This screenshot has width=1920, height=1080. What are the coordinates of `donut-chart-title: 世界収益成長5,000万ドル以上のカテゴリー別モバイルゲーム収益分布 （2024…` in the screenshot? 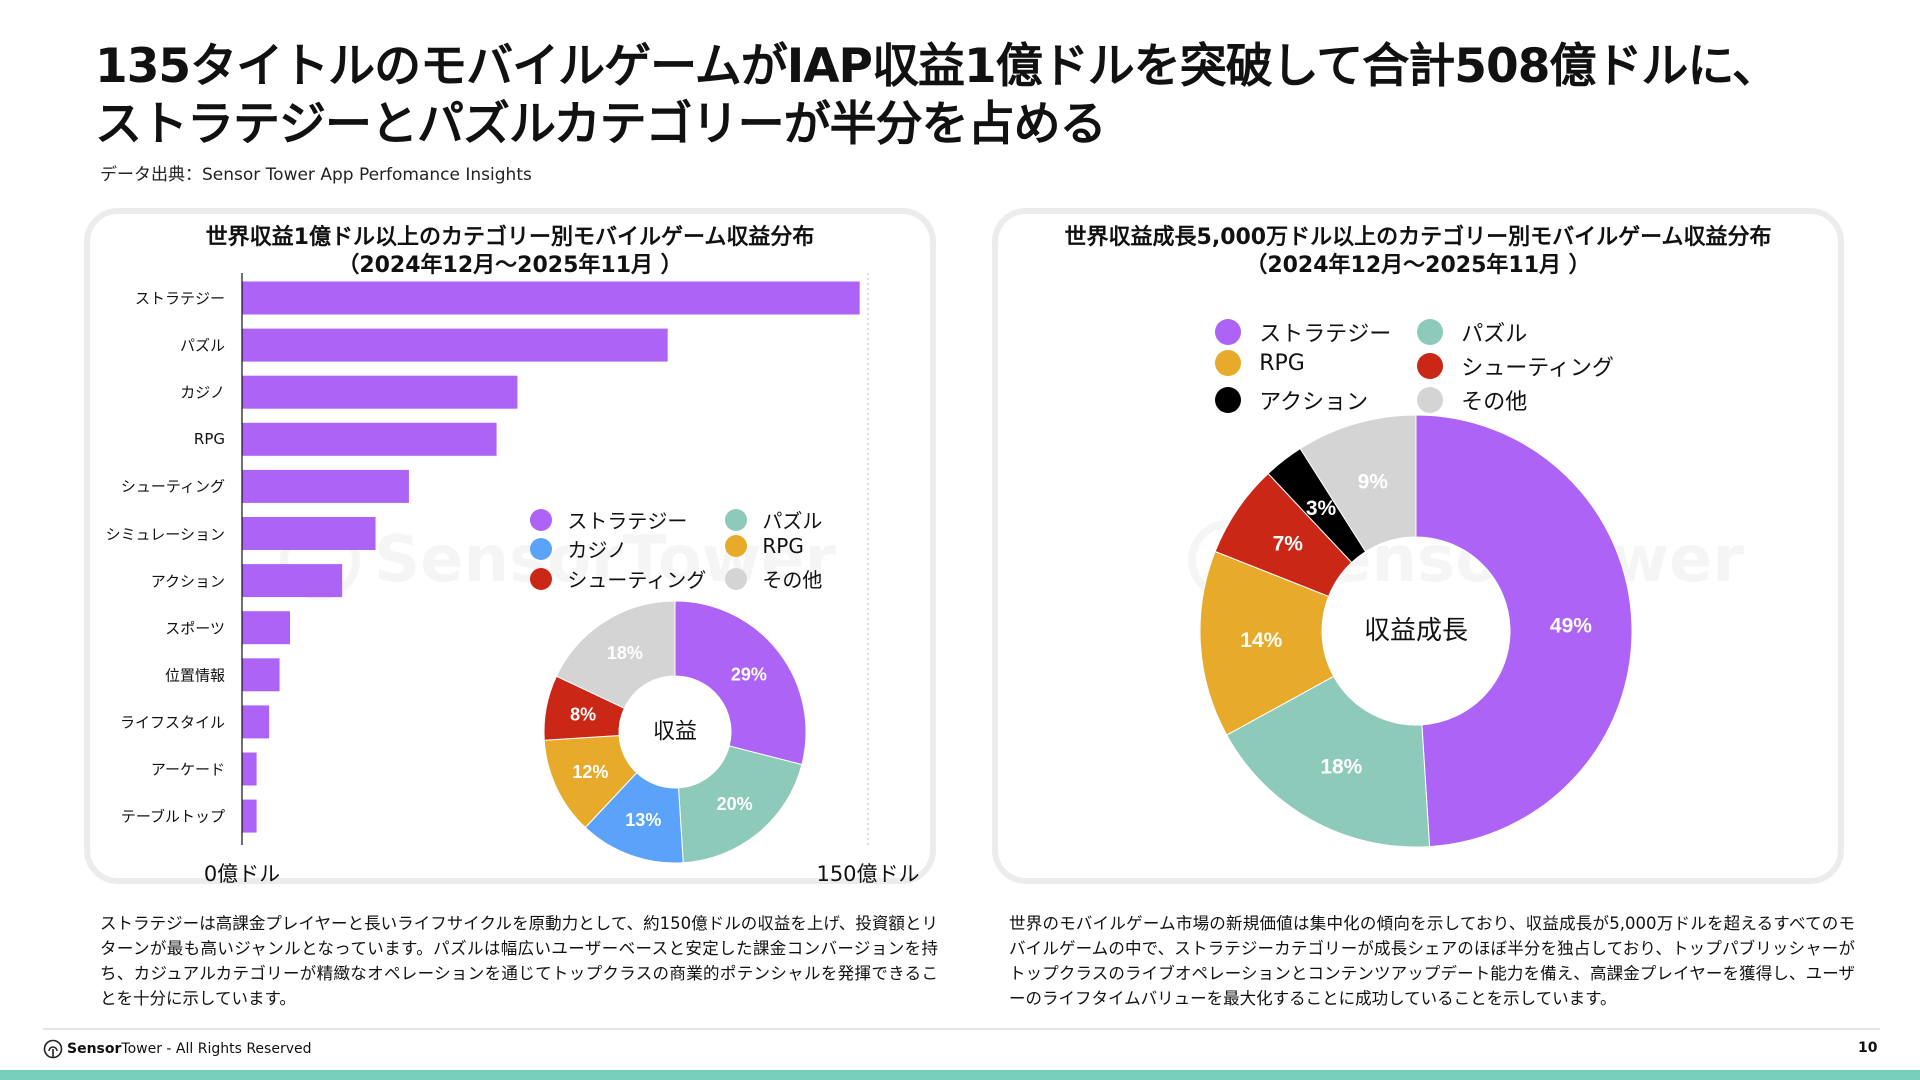 It's located at (1418, 252).